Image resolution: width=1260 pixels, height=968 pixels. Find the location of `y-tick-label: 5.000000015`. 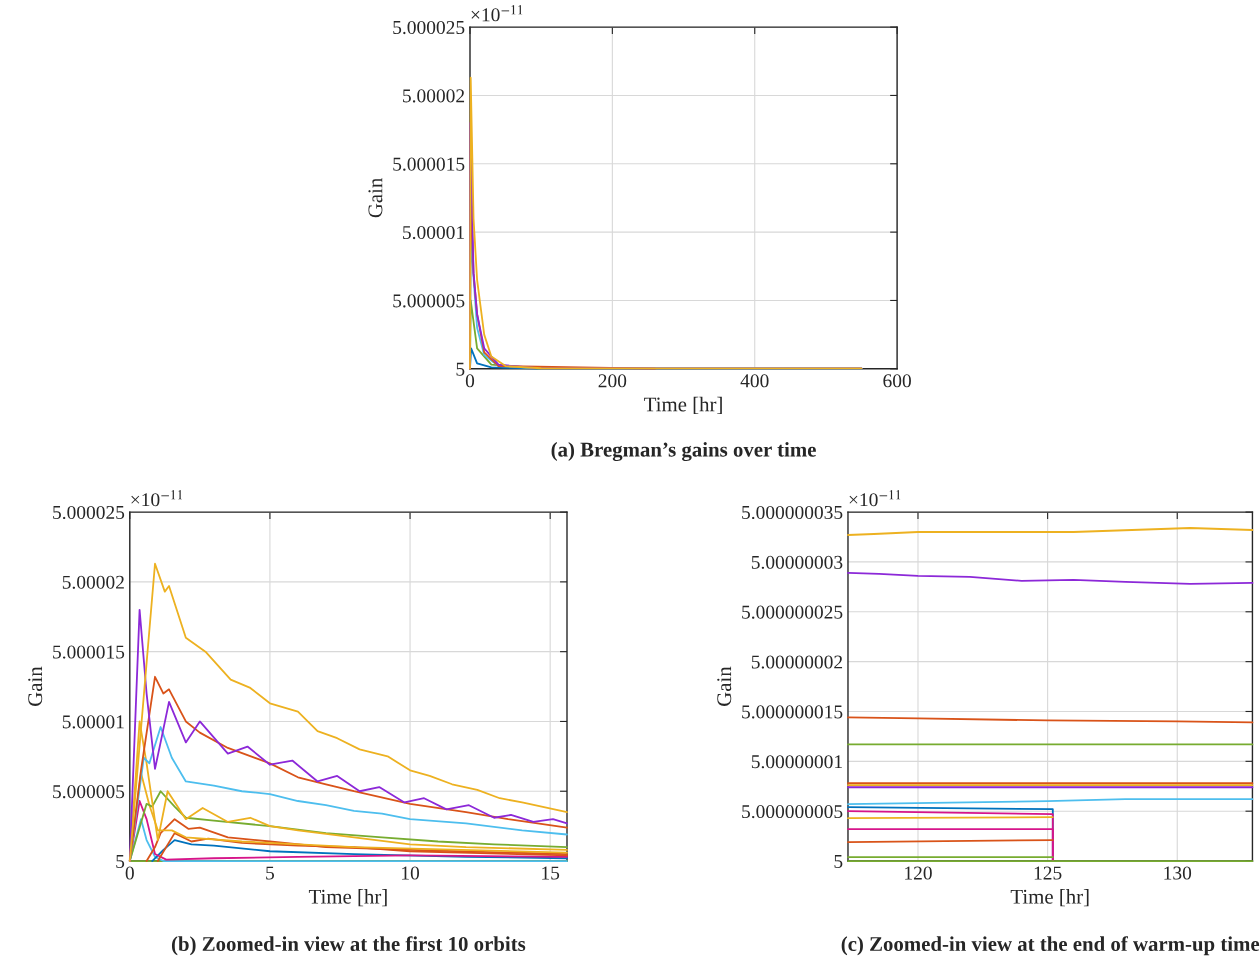

y-tick-label: 5.000000015 is located at coordinates (792, 712).